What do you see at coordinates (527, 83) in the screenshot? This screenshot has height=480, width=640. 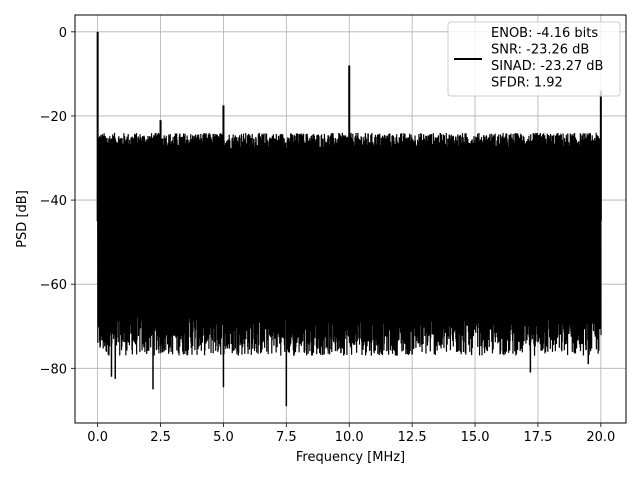 I see `legend-entry-sfdr: SFDR: 1.92` at bounding box center [527, 83].